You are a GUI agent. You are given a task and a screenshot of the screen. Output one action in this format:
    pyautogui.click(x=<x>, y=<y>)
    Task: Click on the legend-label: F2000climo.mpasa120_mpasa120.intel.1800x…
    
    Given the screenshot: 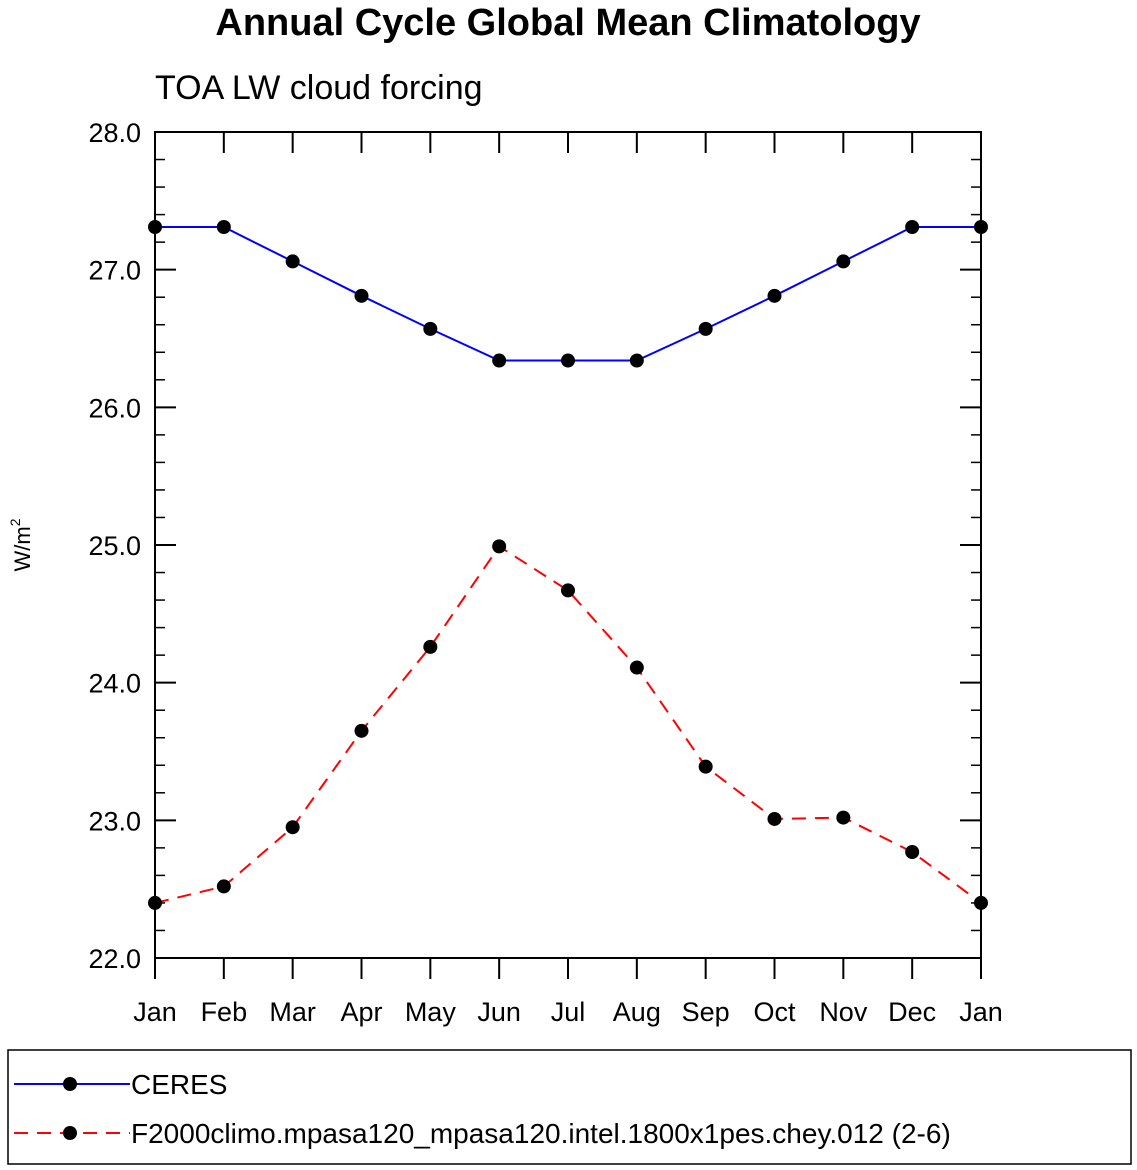 What is the action you would take?
    pyautogui.click(x=541, y=1133)
    